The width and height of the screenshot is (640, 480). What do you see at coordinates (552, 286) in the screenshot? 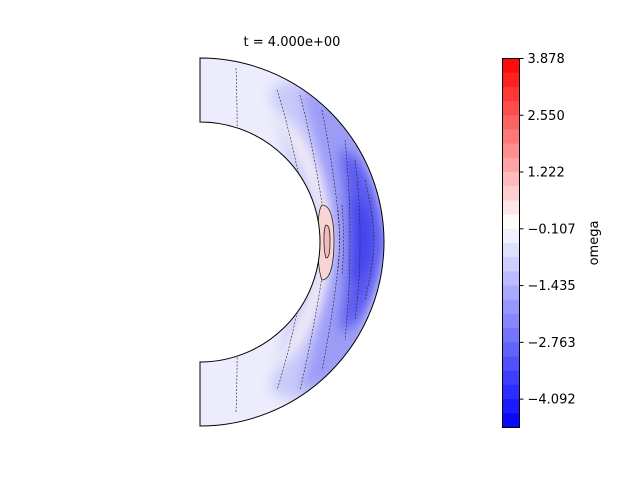
I see `colorbar-tick-label: −1.435` at bounding box center [552, 286].